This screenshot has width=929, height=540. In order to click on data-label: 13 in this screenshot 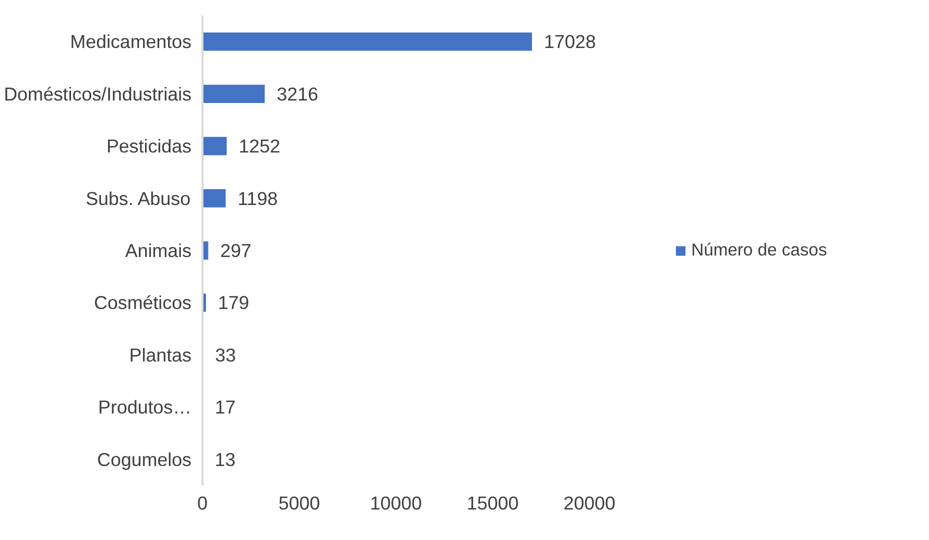, I will do `click(225, 459)`.